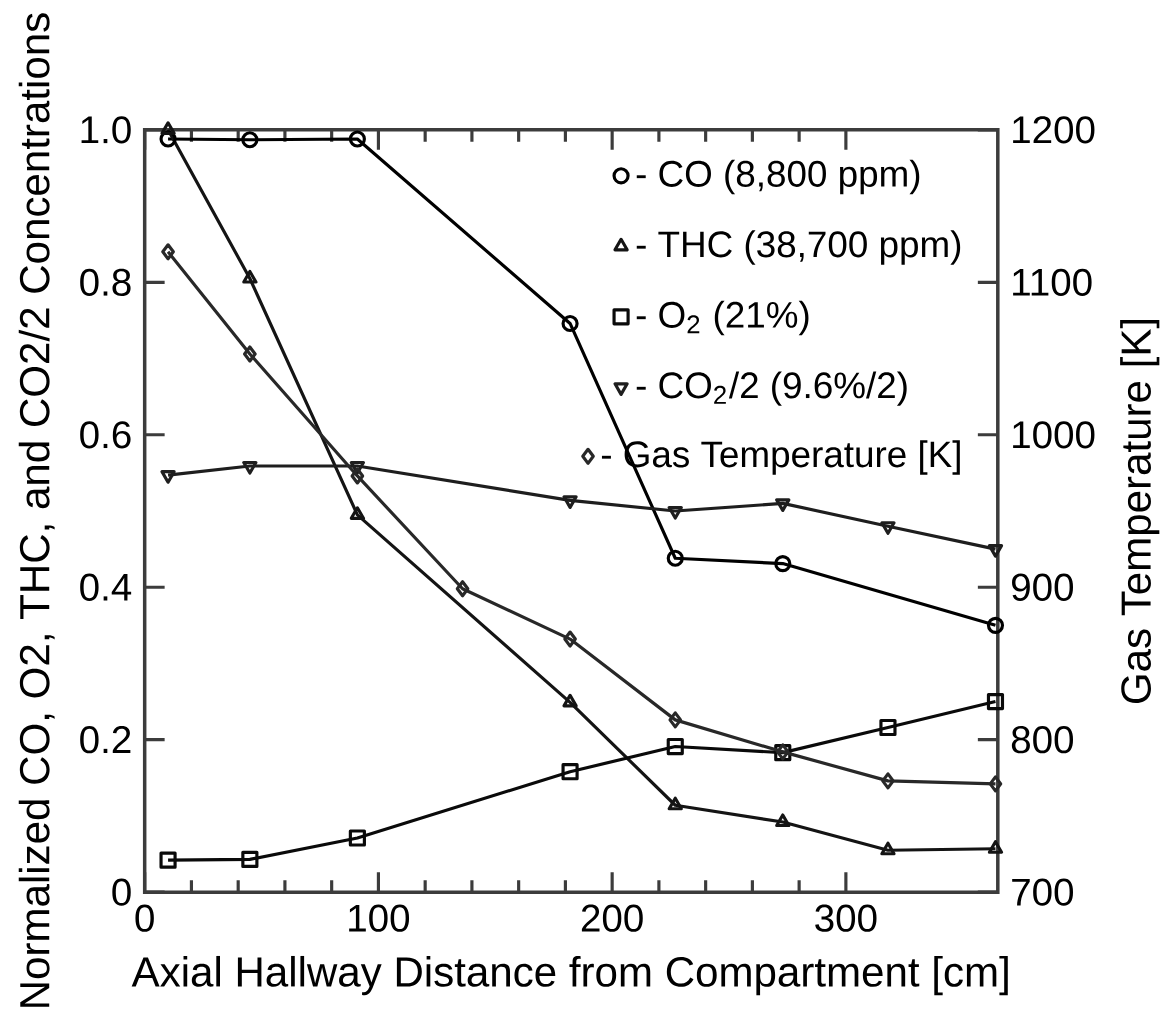  I want to click on x-tick-label: 300, so click(846, 918).